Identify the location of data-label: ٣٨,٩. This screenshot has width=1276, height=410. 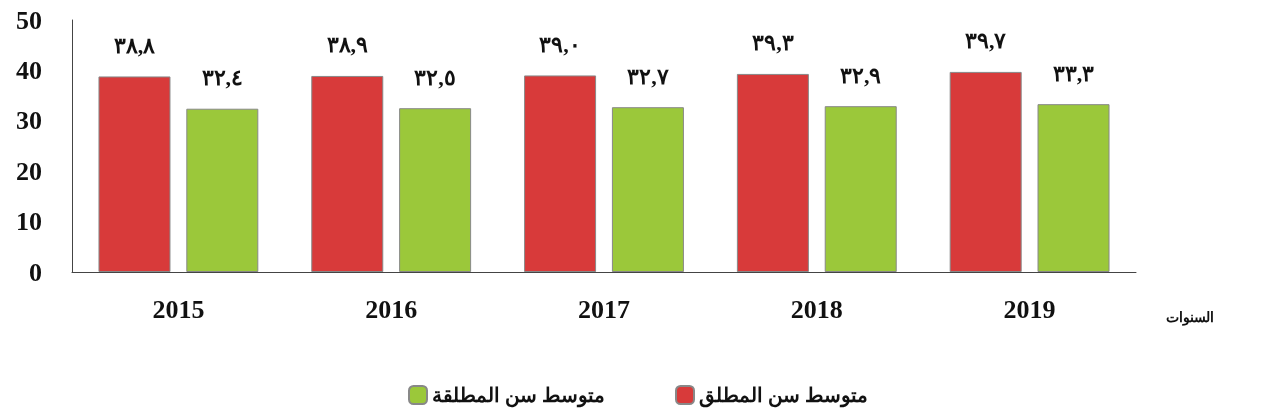
(347, 45).